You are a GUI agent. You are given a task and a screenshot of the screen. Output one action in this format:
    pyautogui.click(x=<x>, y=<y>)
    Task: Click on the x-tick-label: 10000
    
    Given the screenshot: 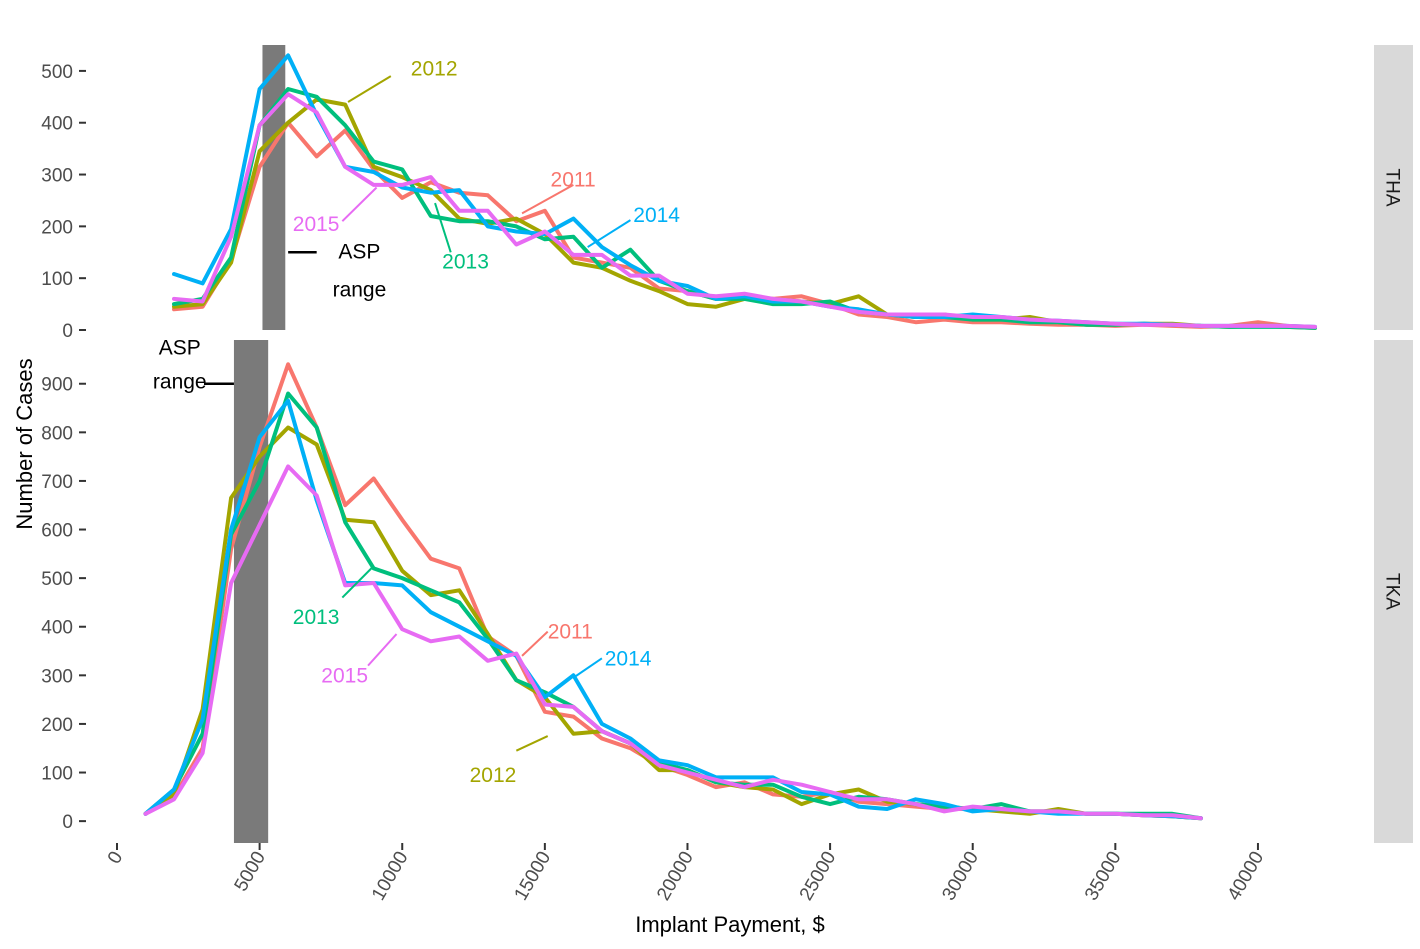 What is the action you would take?
    pyautogui.click(x=390, y=876)
    